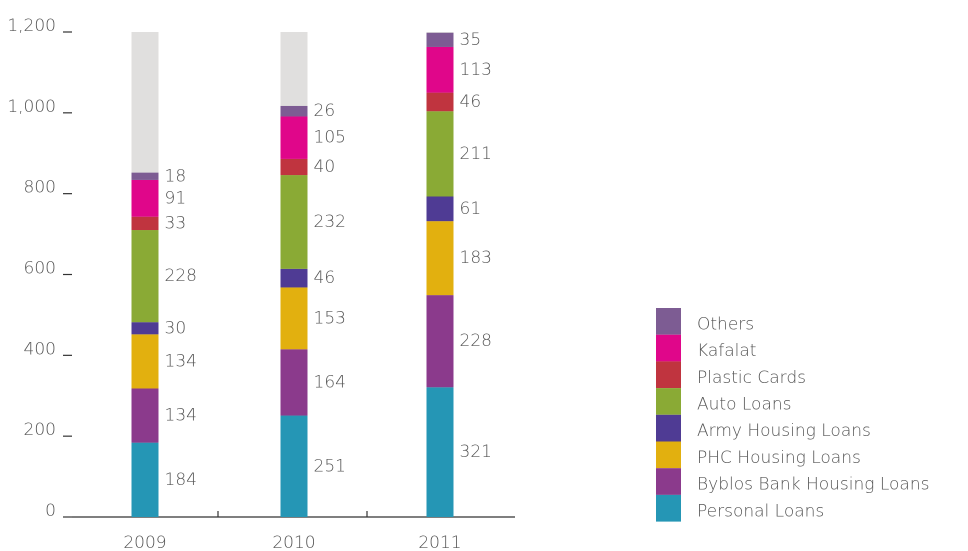  What do you see at coordinates (181, 480) in the screenshot?
I see `value-label: 184` at bounding box center [181, 480].